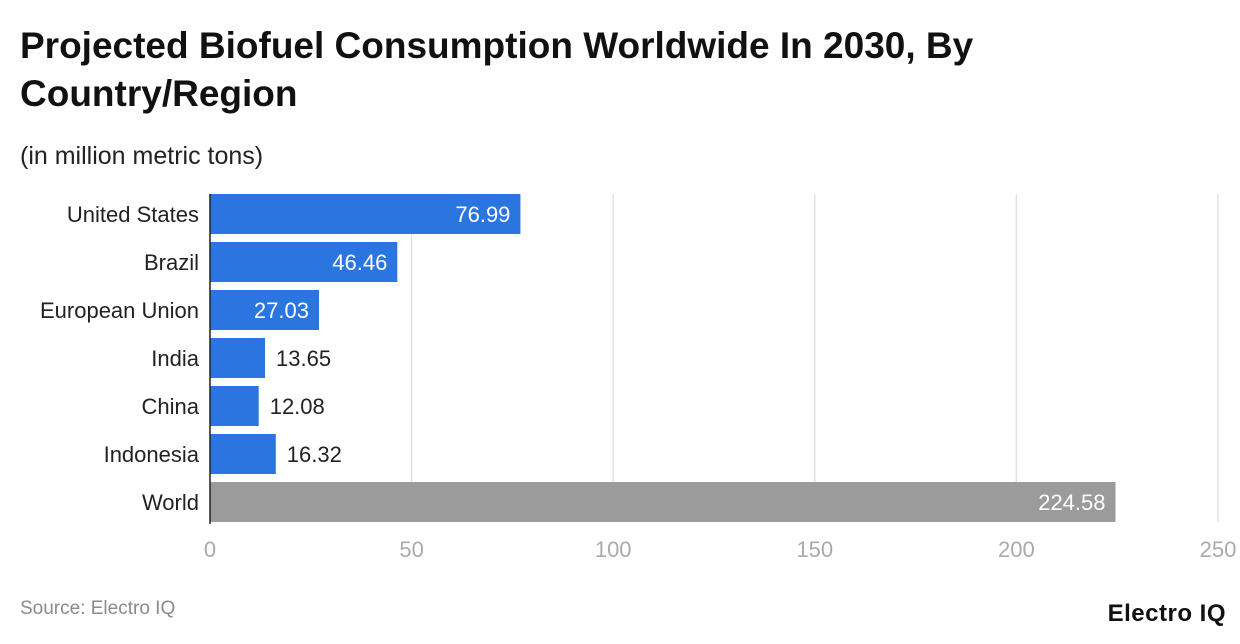  Describe the element at coordinates (359, 262) in the screenshot. I see `data-label: 46.46` at that location.